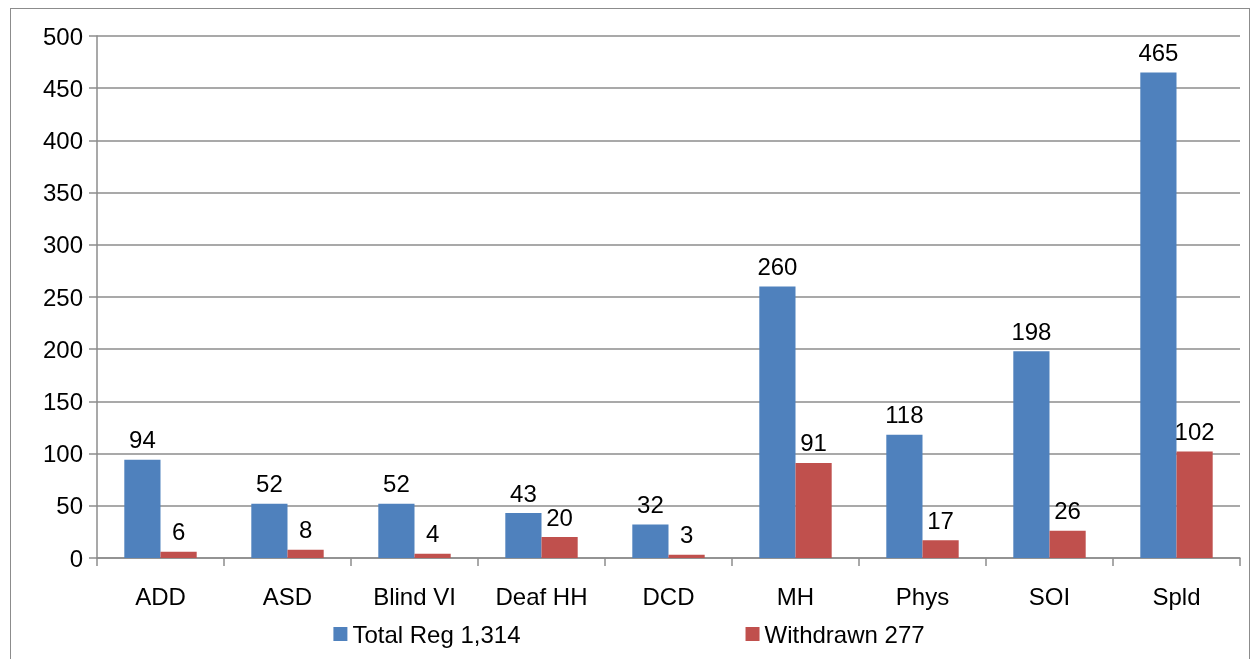 This screenshot has width=1258, height=659. I want to click on y-tick-label: 450, so click(62, 88).